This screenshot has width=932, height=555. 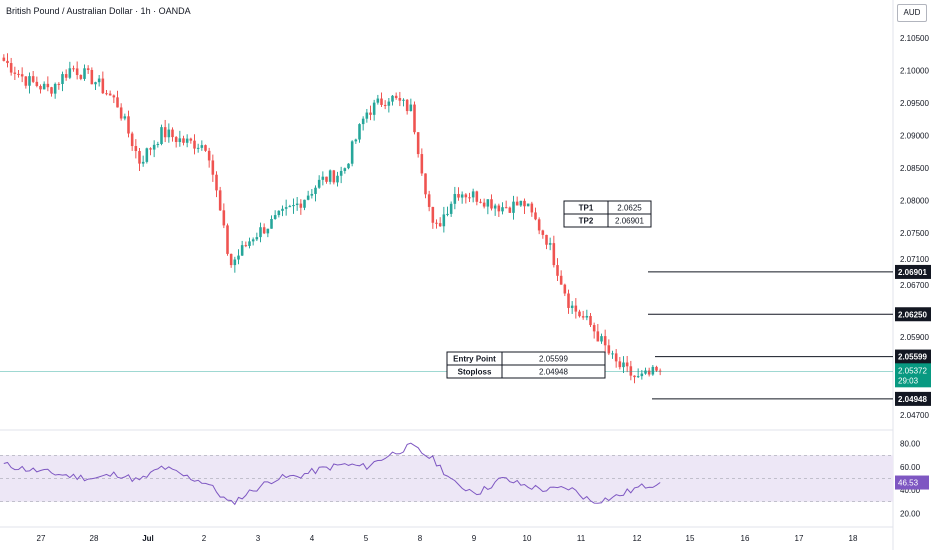 I want to click on entry-table-label: Stoploss, so click(x=475, y=372).